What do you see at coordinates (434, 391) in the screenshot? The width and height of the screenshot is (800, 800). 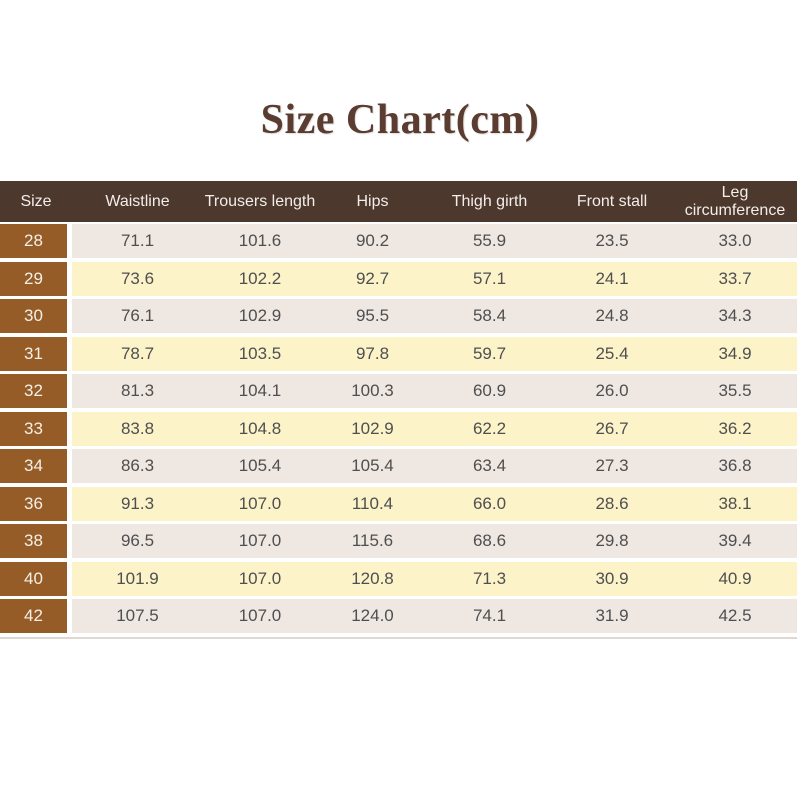 I see `row-values-strip: 81.3 104.1 100.3 60.9 26.0 35.5` at bounding box center [434, 391].